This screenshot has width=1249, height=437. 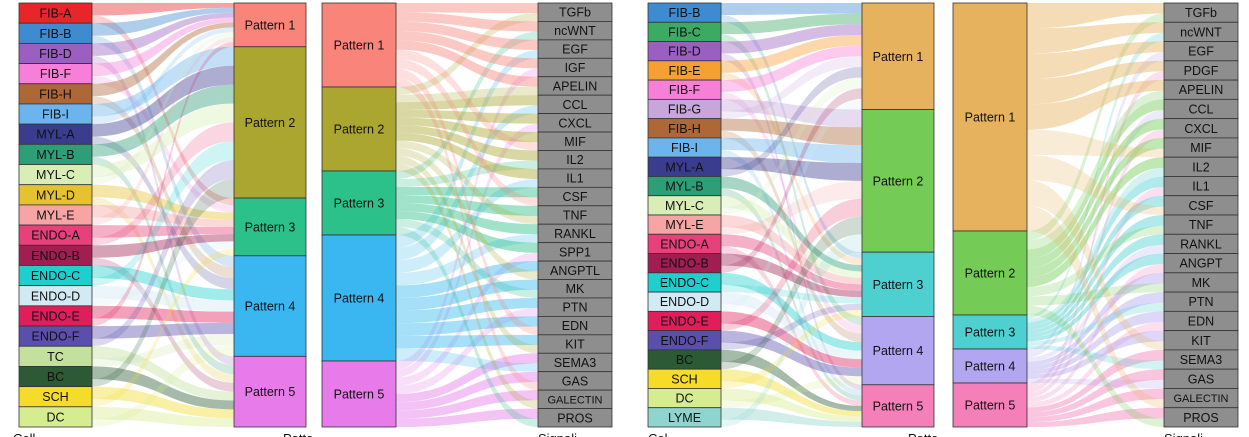 What do you see at coordinates (55, 114) in the screenshot?
I see `cell-node-5: FIB-I` at bounding box center [55, 114].